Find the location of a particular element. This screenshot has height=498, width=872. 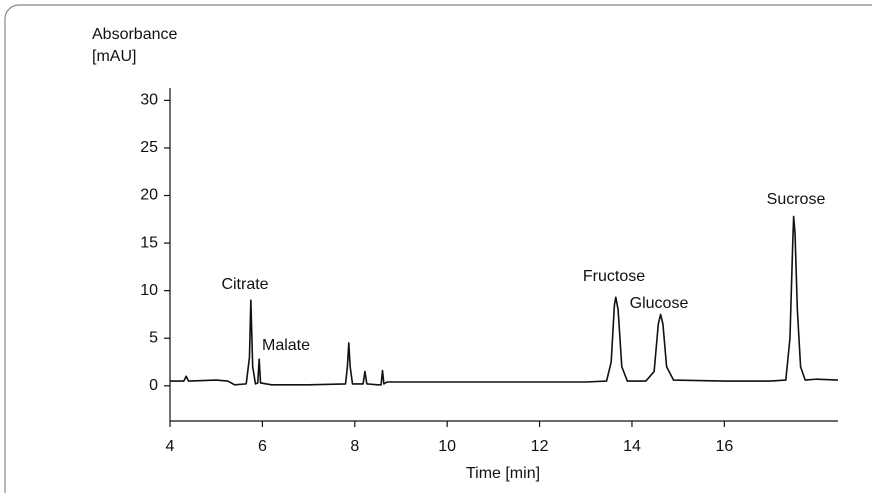

x-tick-label: 4 is located at coordinates (170, 446).